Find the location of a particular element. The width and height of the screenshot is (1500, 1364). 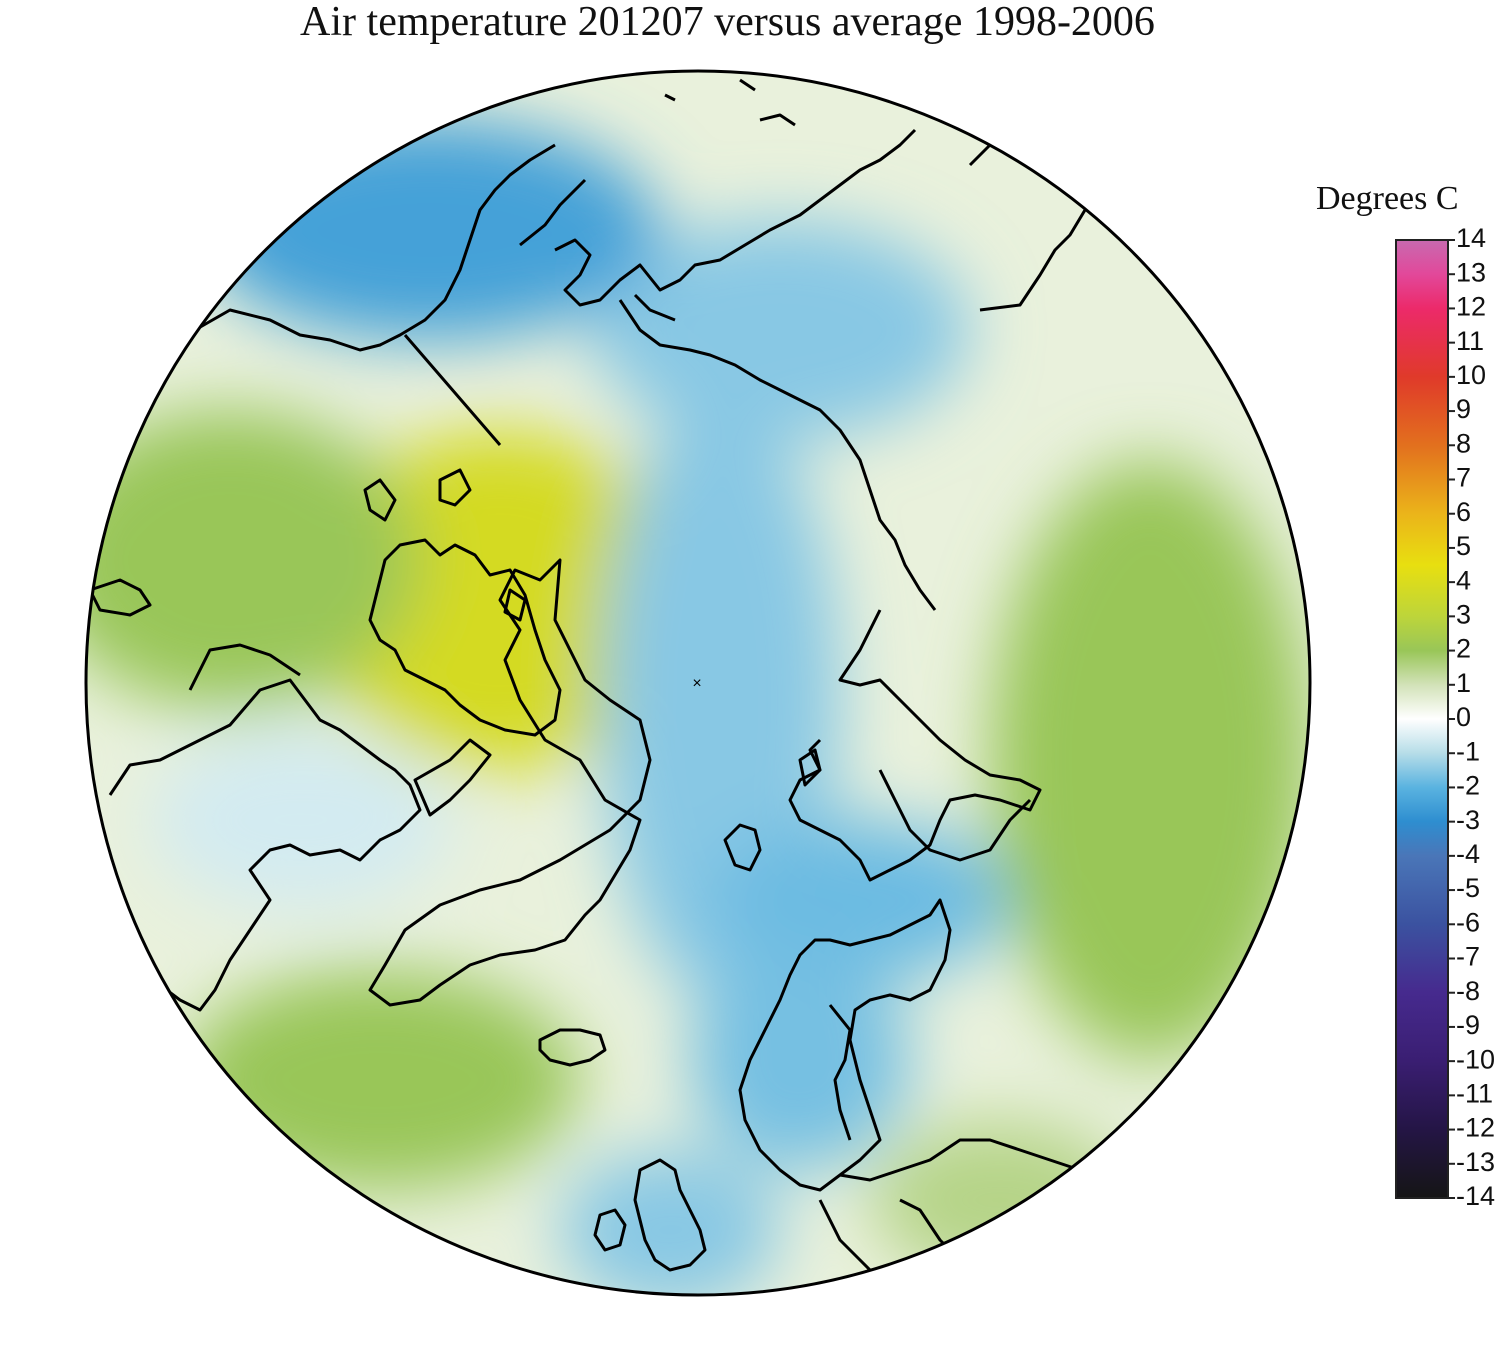

legend-tick-label: -6 is located at coordinates (1468, 922).